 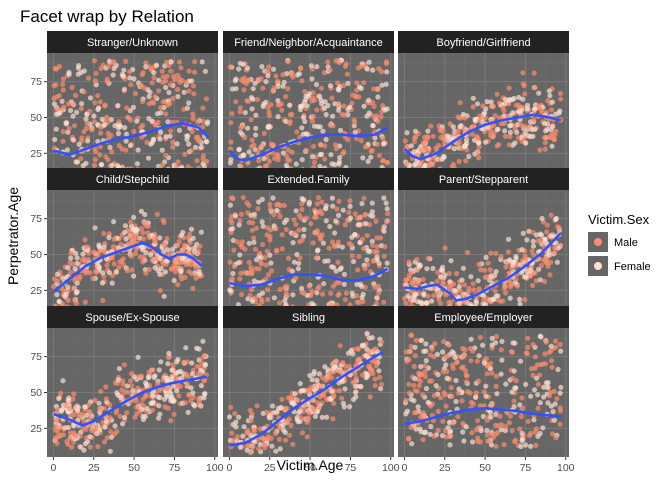 I want to click on y-tick-label: 75, so click(x=36, y=357).